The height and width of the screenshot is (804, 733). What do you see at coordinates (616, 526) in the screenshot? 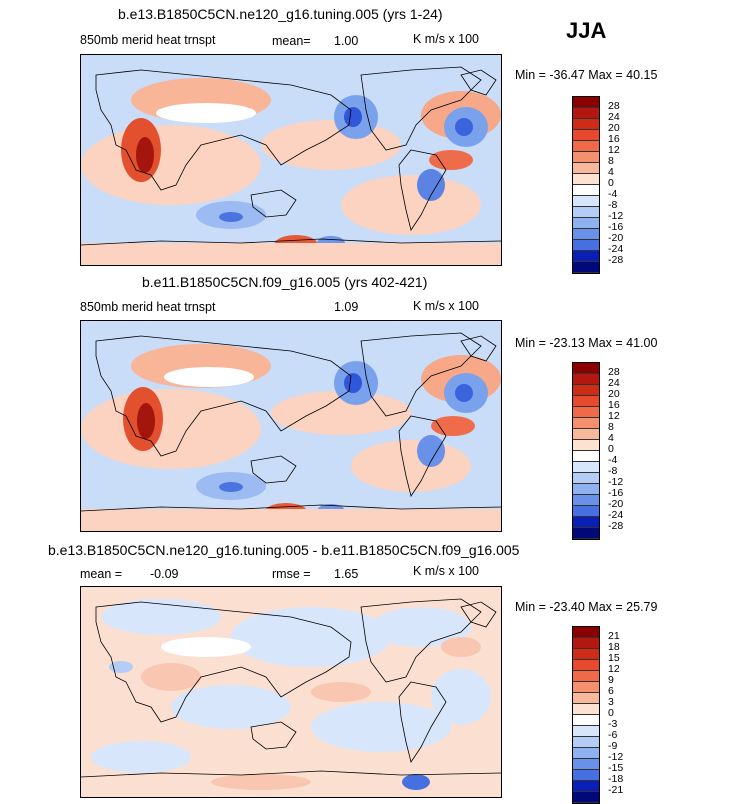
I see `panel-2-level-14: -28` at bounding box center [616, 526].